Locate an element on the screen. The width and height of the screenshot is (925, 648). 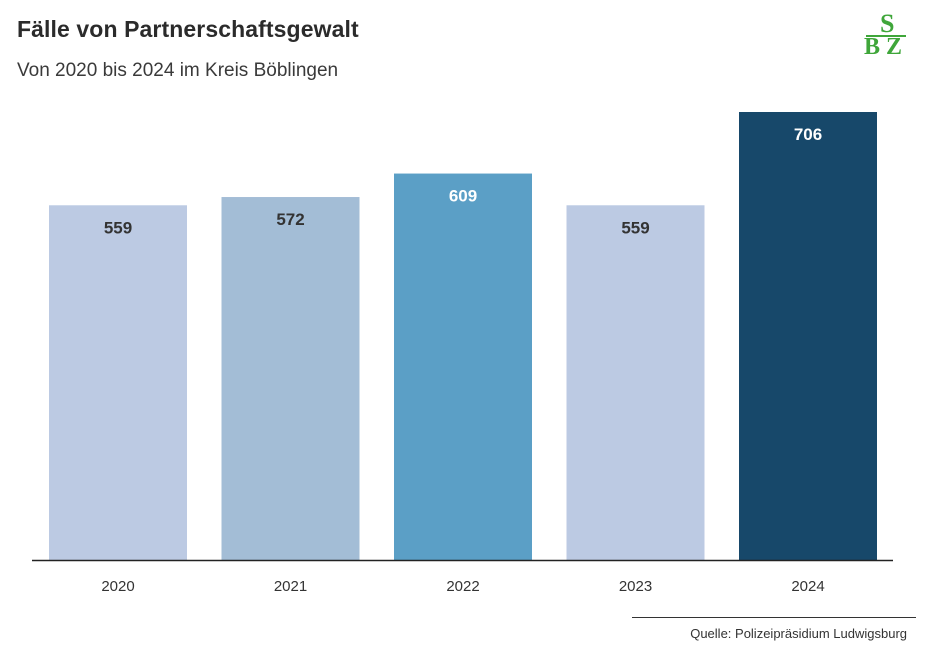
data-label-2022: 609 is located at coordinates (463, 196).